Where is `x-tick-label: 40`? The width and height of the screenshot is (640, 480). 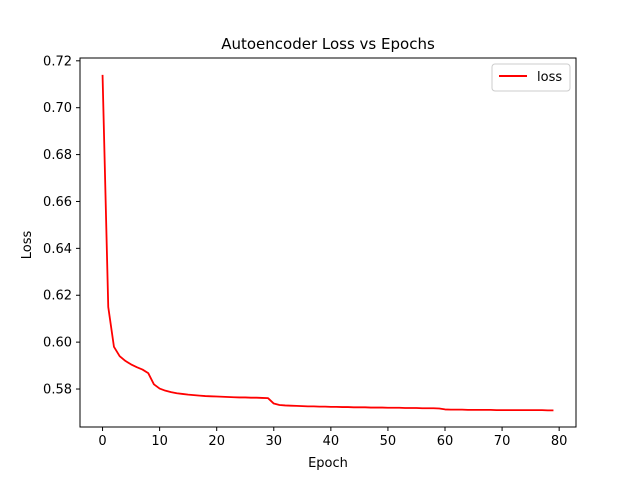
x-tick-label: 40 is located at coordinates (331, 441).